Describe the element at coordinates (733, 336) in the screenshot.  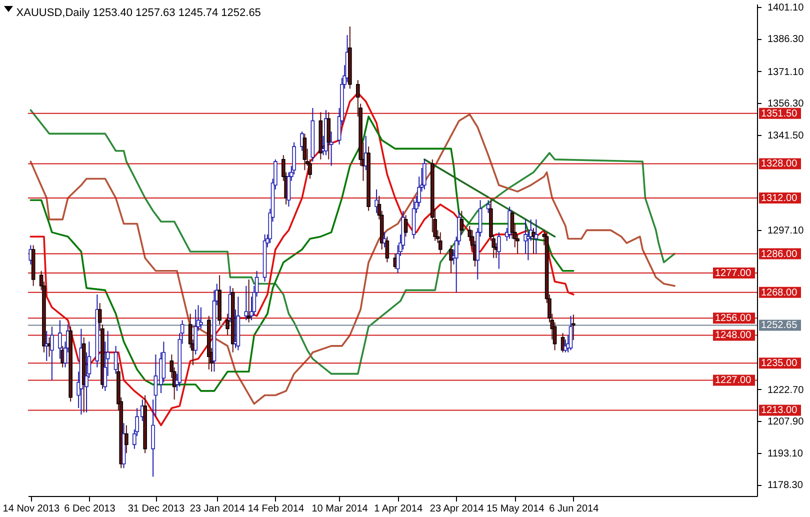
I see `ref-line-label: 1248.00` at that location.